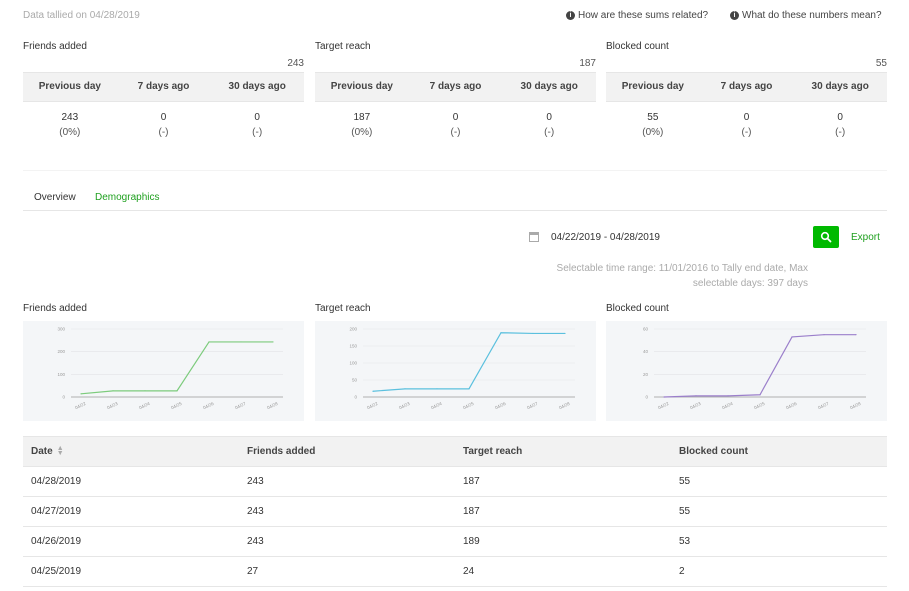 This screenshot has height=591, width=909. Describe the element at coordinates (343, 308) in the screenshot. I see `chart-title: Target reach` at that location.